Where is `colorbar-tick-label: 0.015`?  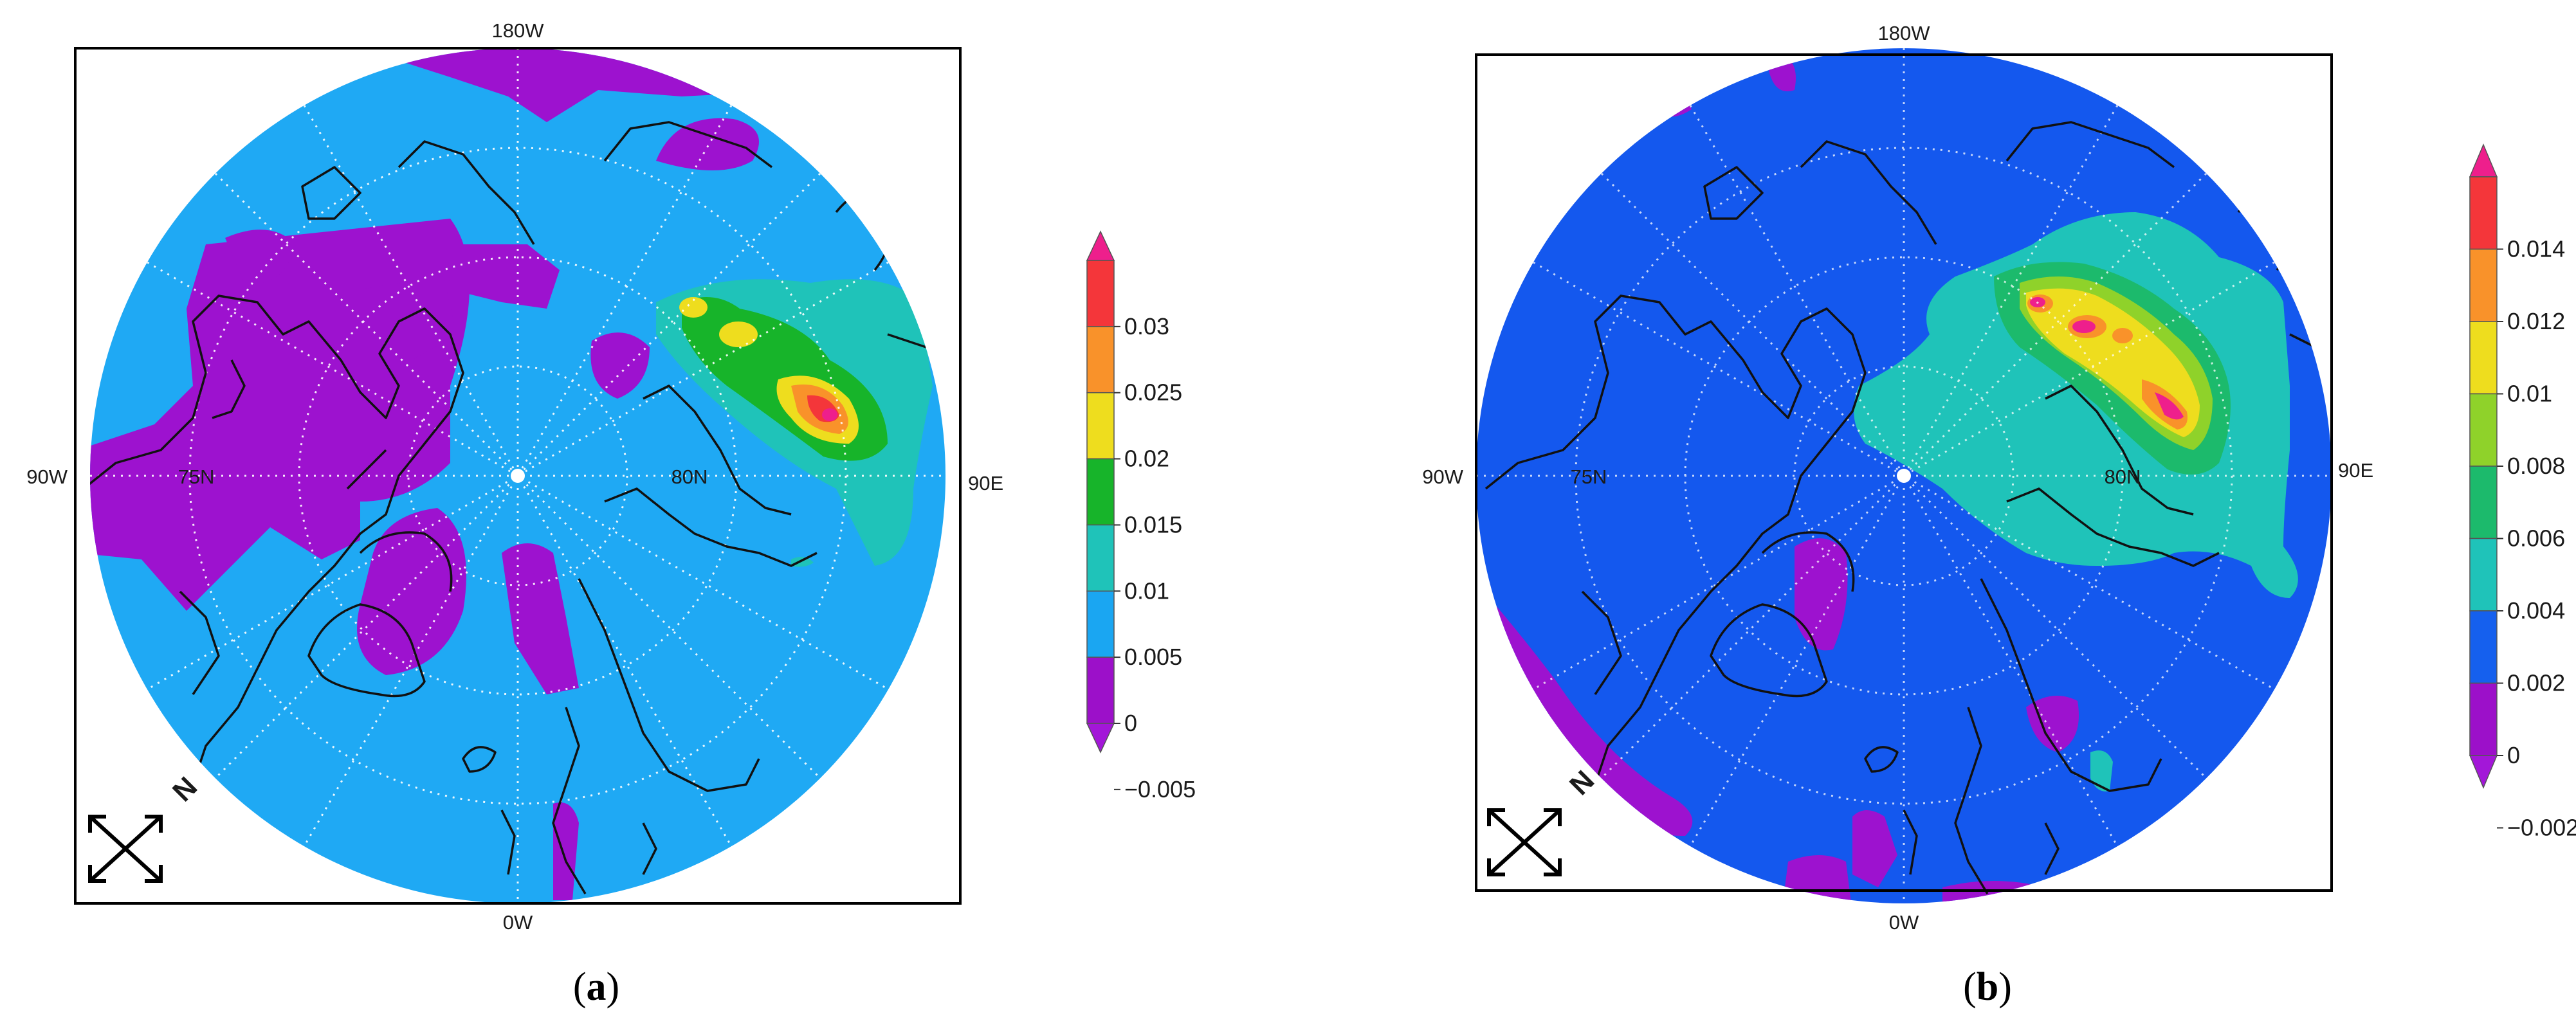 colorbar-tick-label: 0.015 is located at coordinates (1153, 524).